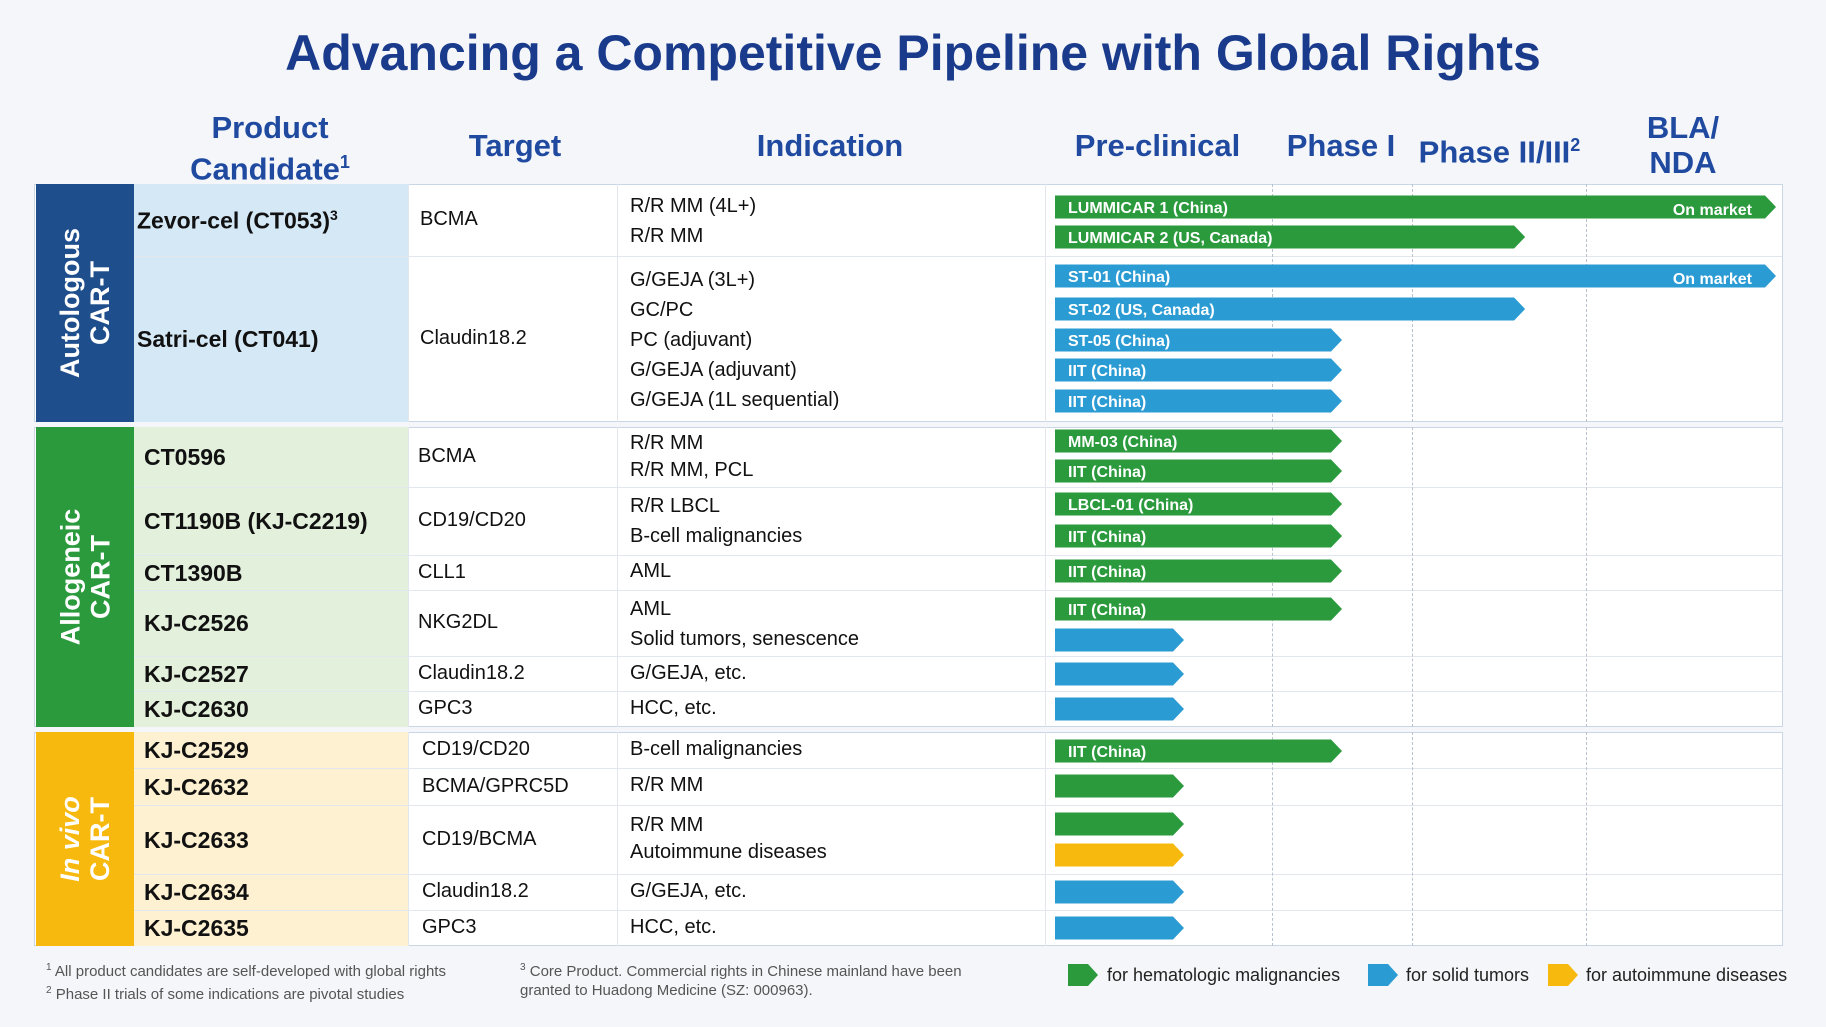 The image size is (1826, 1027). What do you see at coordinates (265, 148) in the screenshot?
I see `header-product-text: Product Candidate` at bounding box center [265, 148].